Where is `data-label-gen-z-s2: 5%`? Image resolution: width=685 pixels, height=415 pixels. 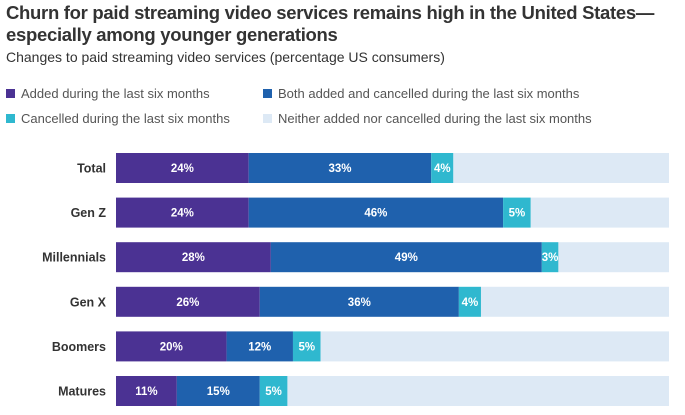
data-label-gen-z-s2: 5% is located at coordinates (517, 214).